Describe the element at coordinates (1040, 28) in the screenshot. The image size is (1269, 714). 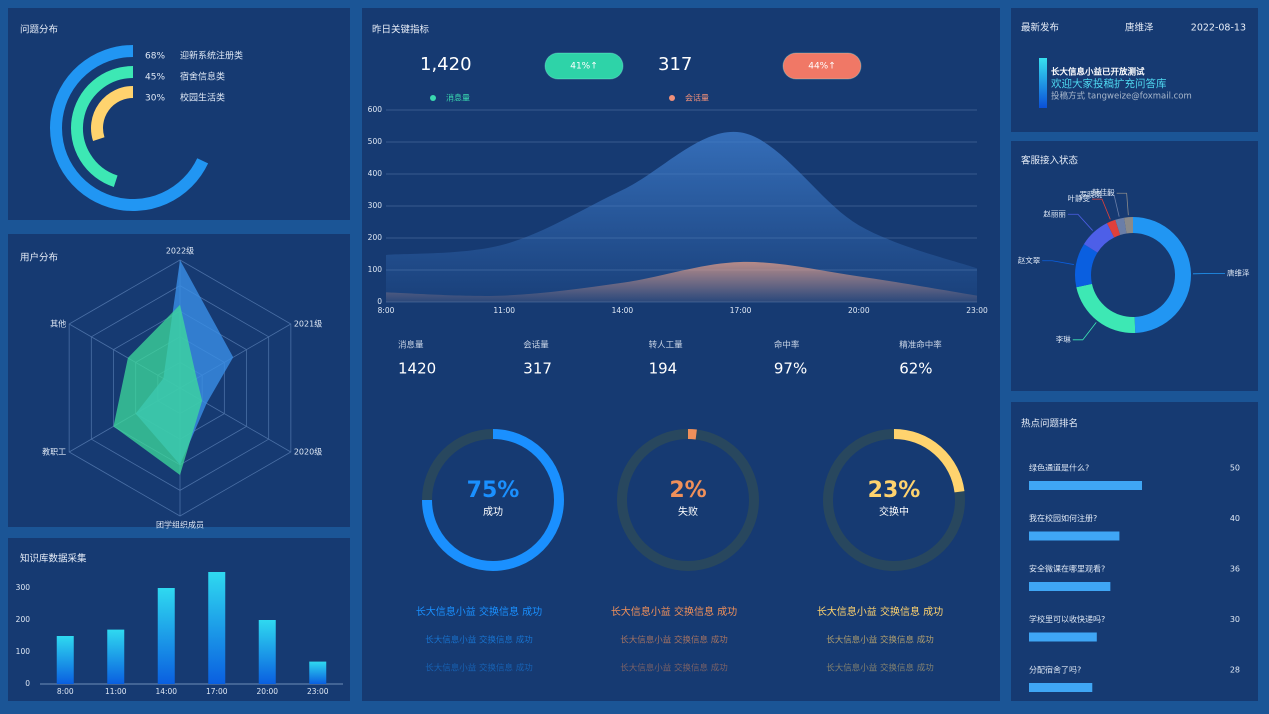
I see `notice-title: 最新发布` at that location.